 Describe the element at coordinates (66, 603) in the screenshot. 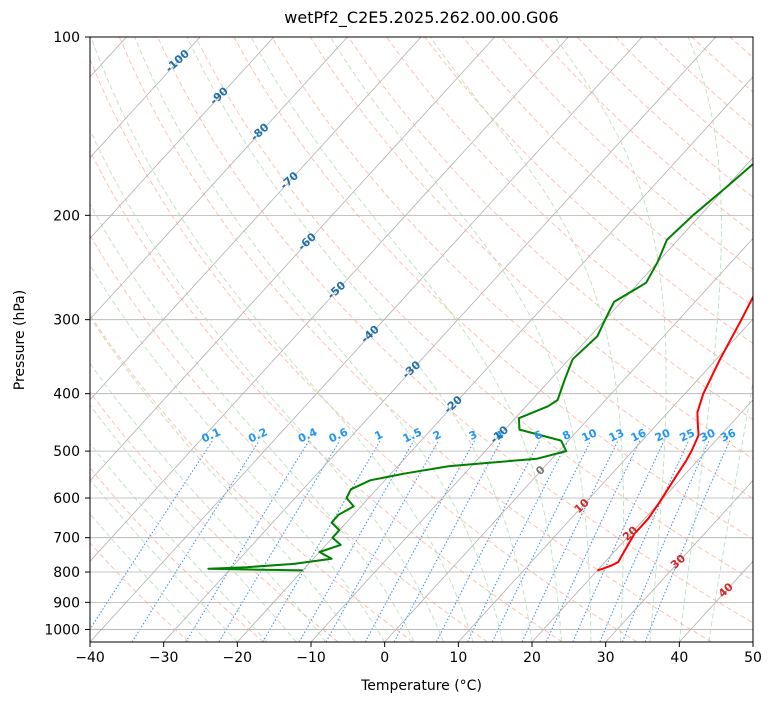

I see `y-tick-label: 900` at that location.